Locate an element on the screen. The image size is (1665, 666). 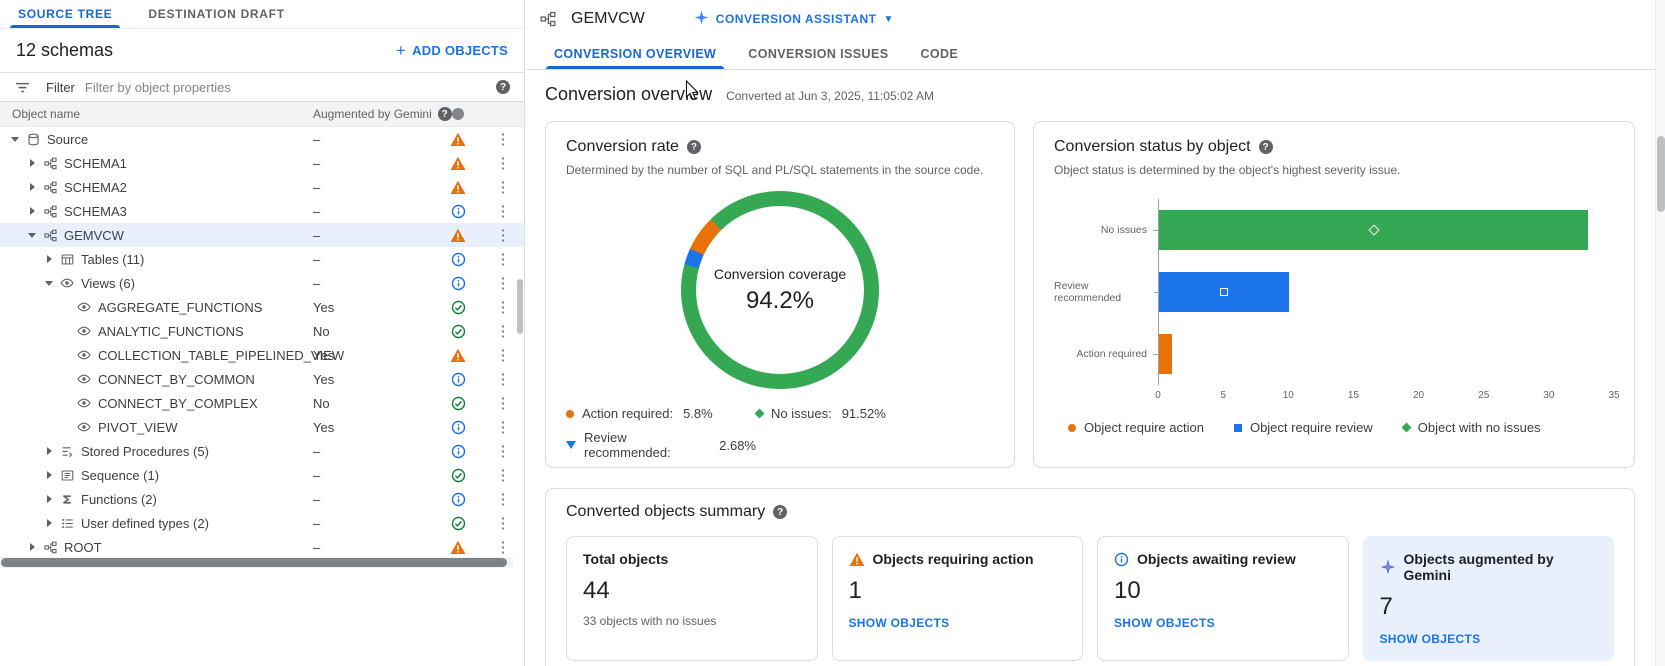
tab-code: CODE is located at coordinates (939, 53).